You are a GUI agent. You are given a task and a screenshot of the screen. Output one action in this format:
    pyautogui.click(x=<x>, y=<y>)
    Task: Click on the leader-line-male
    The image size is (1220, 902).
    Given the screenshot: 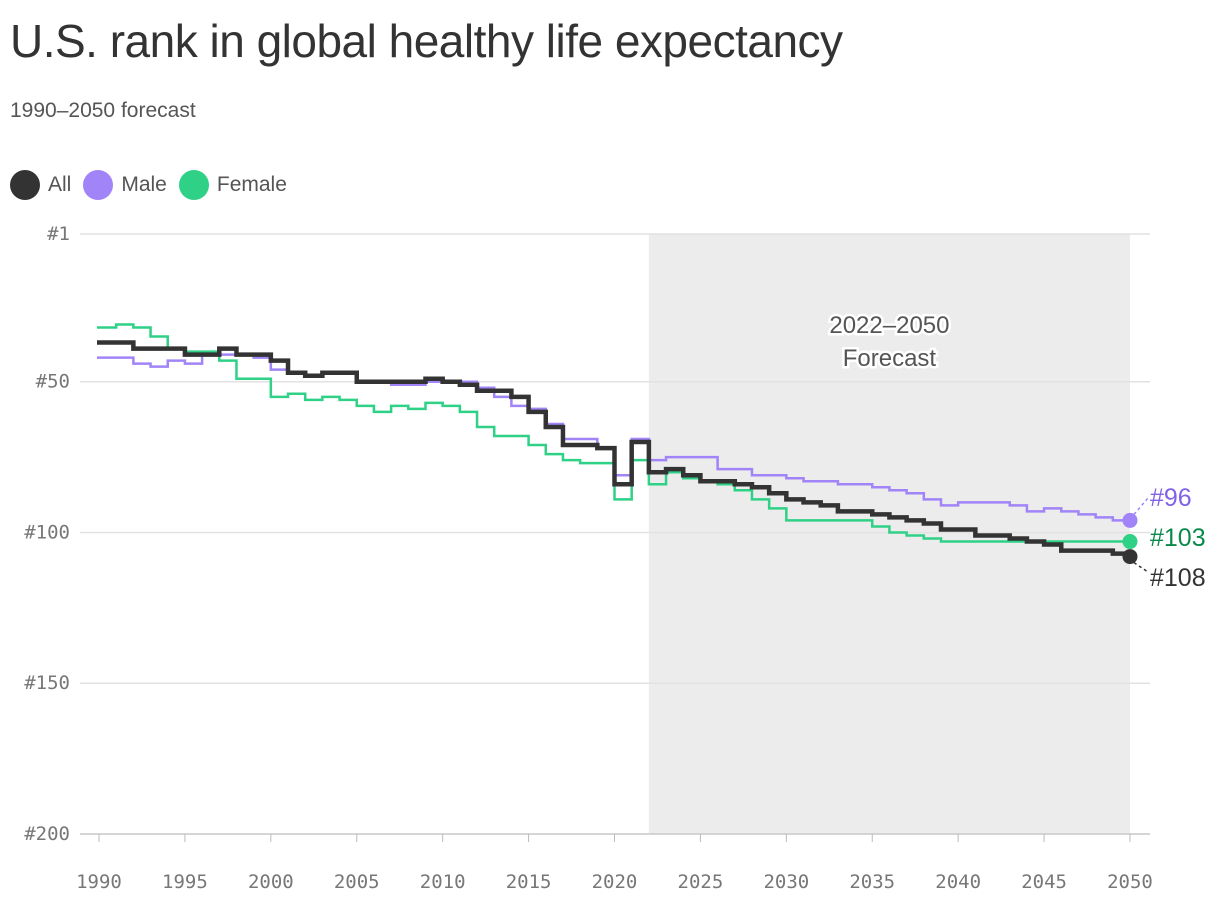 What is the action you would take?
    pyautogui.click(x=1141, y=506)
    